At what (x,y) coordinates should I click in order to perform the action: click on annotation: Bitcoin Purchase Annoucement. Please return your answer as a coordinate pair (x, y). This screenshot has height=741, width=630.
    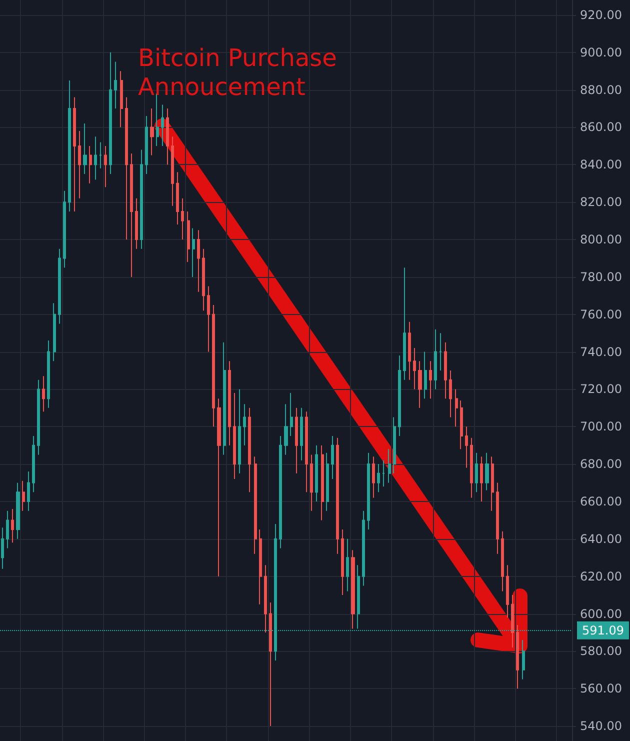
    Looking at the image, I should click on (238, 73).